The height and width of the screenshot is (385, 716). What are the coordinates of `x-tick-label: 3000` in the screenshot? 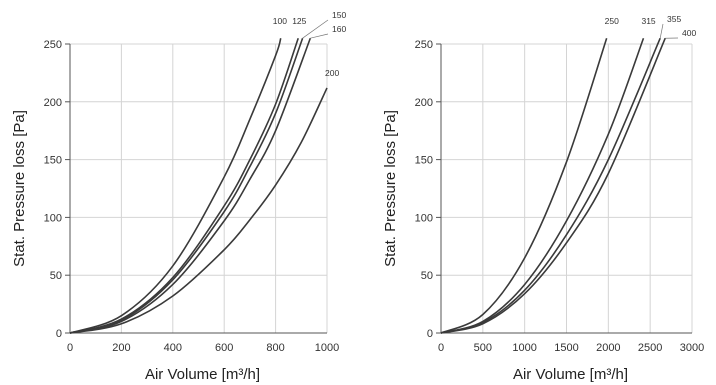 It's located at (692, 348).